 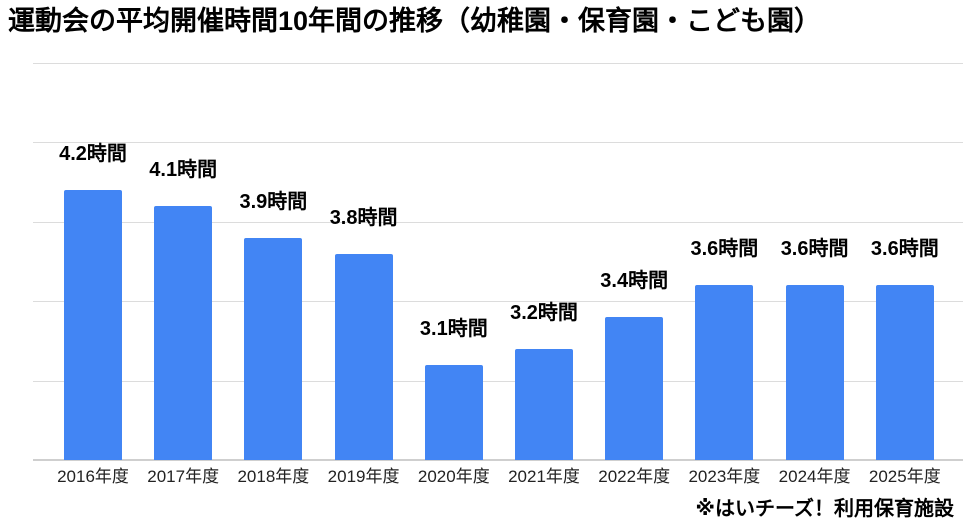 What do you see at coordinates (544, 476) in the screenshot?
I see `x-axis-label: 2021年度` at bounding box center [544, 476].